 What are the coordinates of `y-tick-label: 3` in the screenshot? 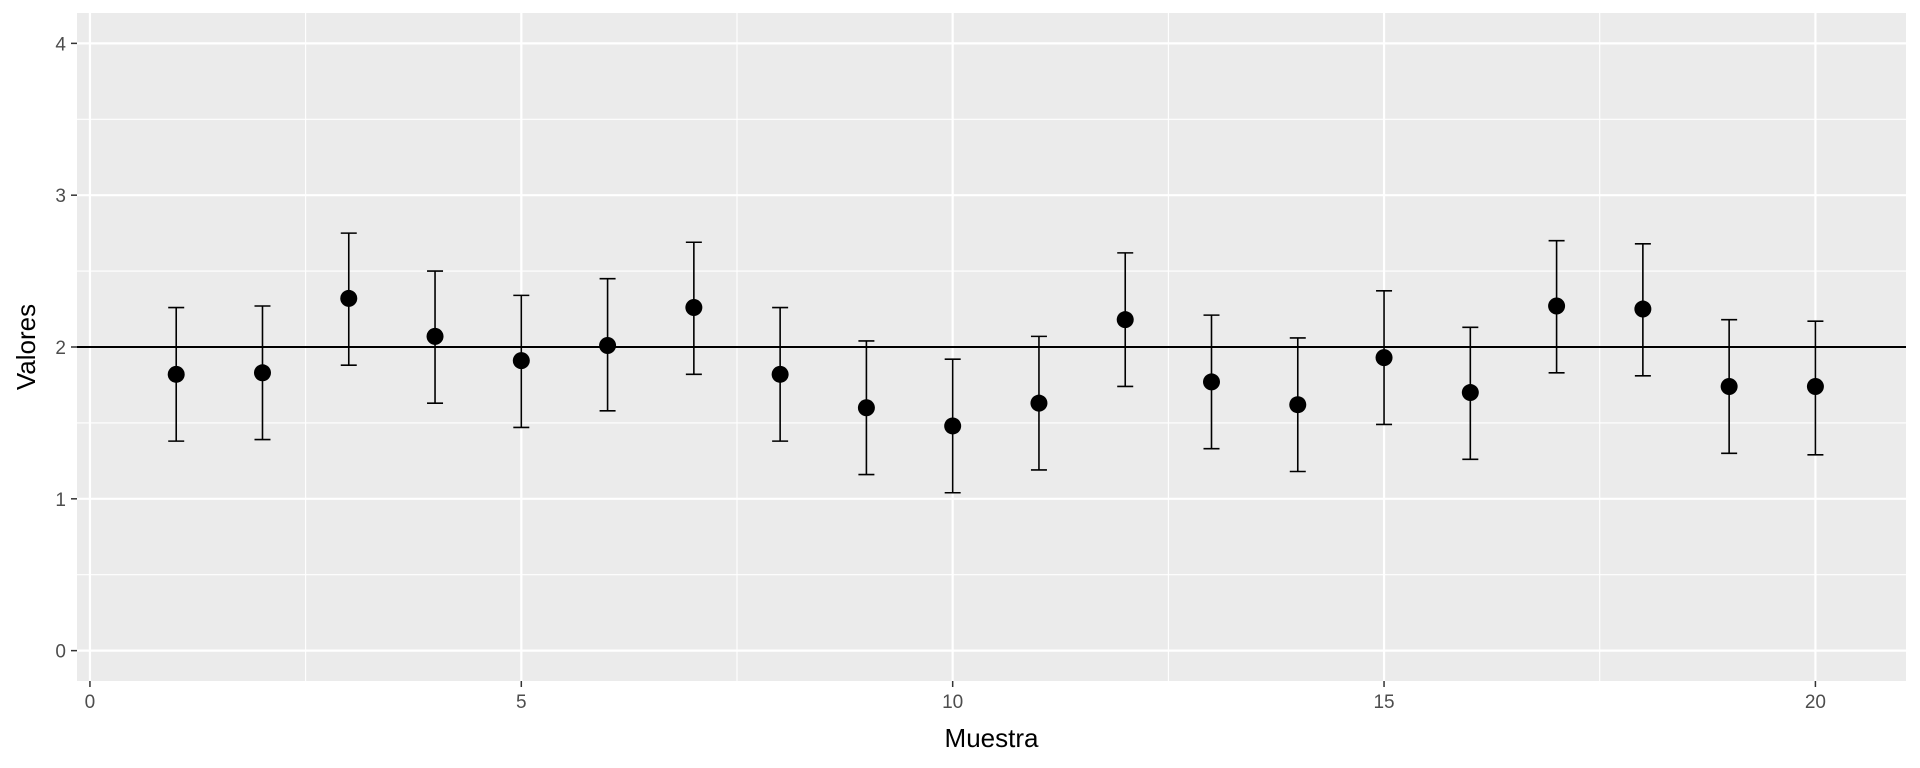 It's located at (60, 196).